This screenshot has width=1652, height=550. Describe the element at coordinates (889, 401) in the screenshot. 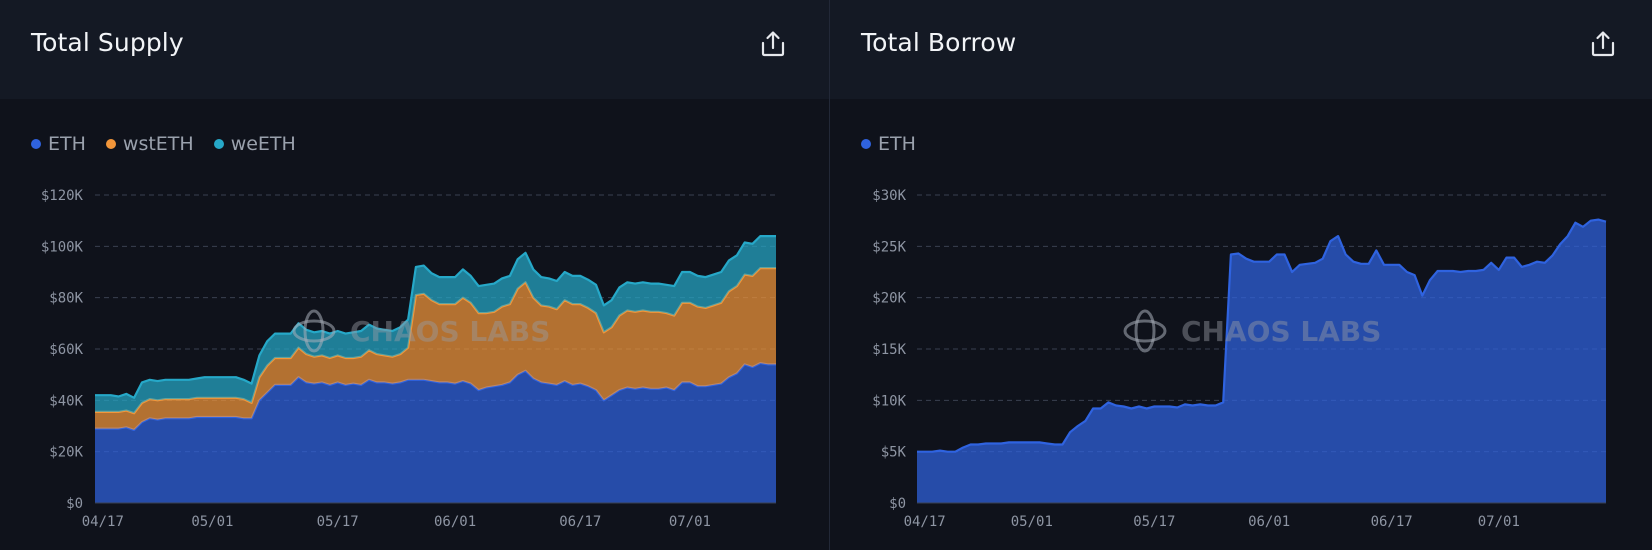

I see `y-tick-label: $10K` at that location.